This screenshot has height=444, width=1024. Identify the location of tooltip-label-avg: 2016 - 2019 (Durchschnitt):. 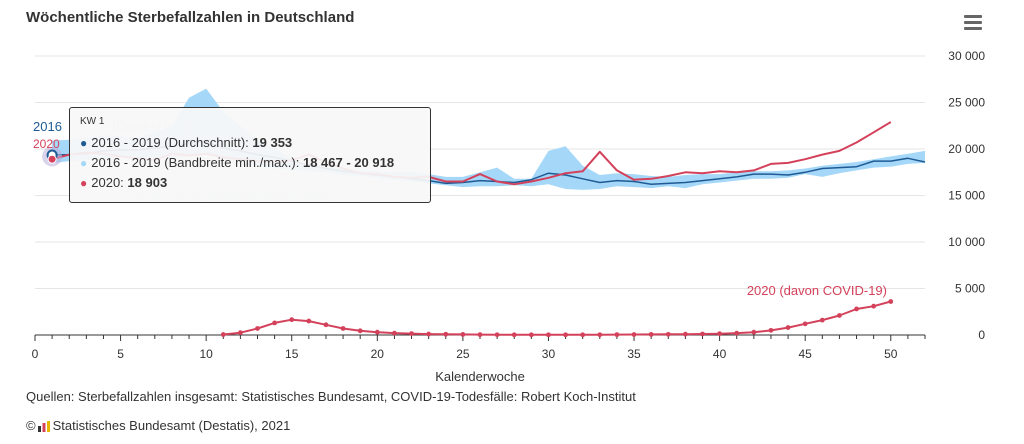
(172, 142).